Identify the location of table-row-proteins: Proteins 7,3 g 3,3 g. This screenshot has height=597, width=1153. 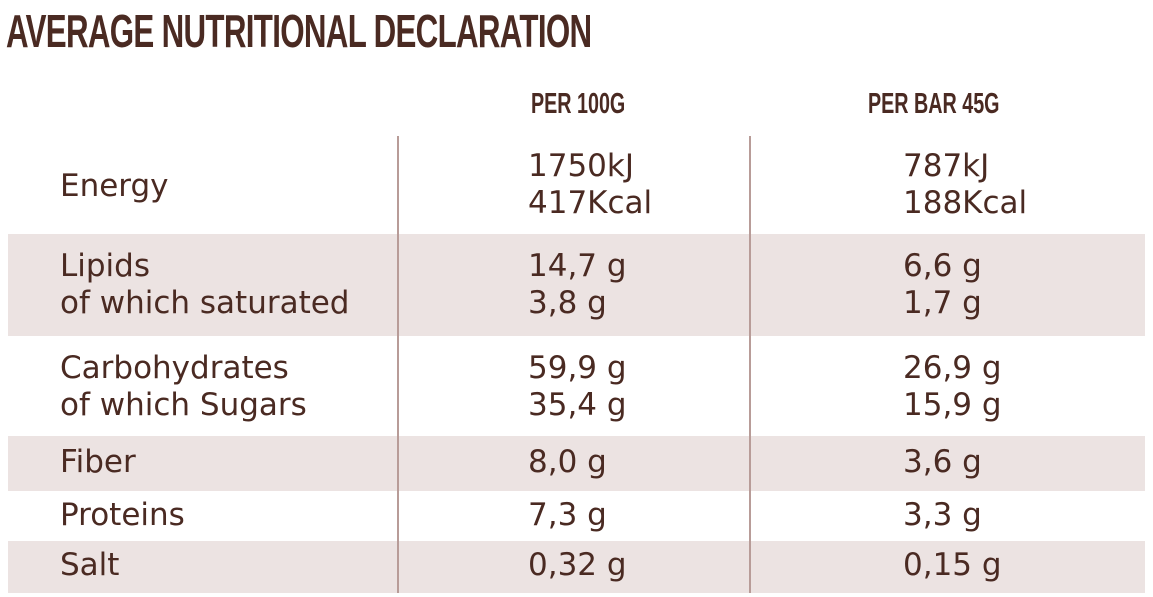
(576, 516).